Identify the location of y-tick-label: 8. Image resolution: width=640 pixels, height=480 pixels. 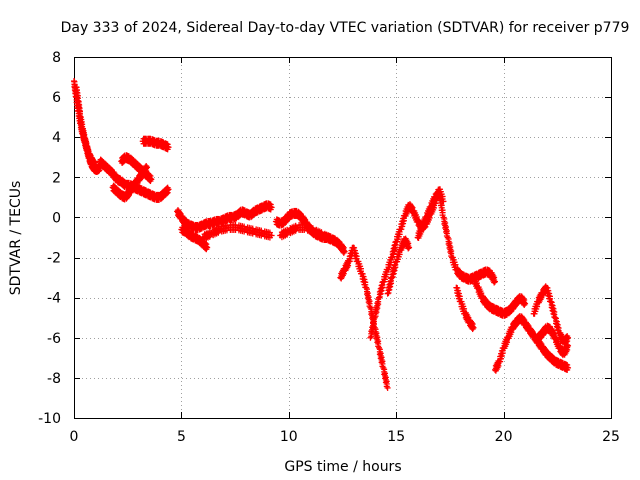
(56, 58).